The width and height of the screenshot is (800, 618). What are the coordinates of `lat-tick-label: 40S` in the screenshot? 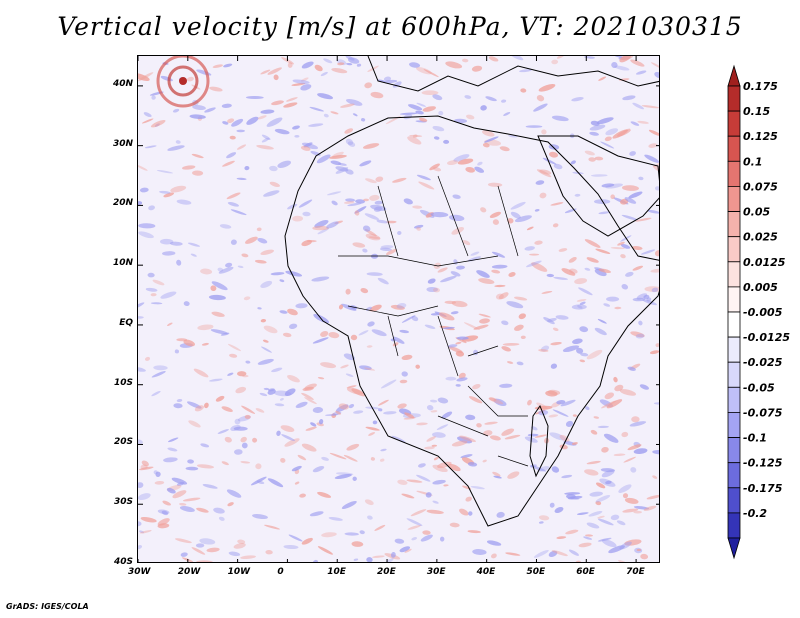 It's located at (123, 562).